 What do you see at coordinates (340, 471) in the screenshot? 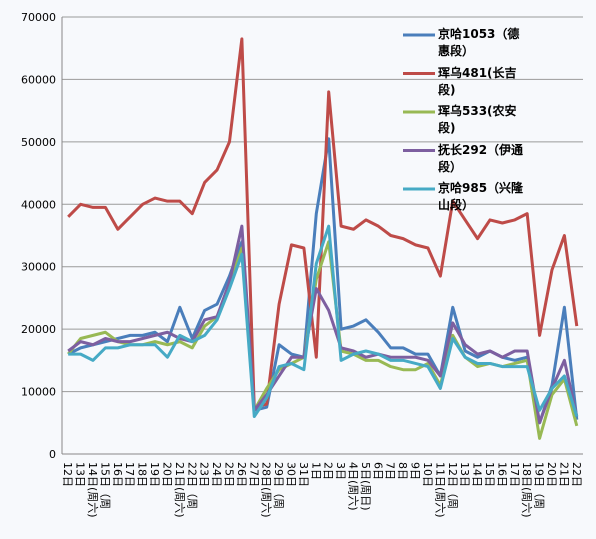
I see `x-tick-label: 3日` at bounding box center [340, 471].